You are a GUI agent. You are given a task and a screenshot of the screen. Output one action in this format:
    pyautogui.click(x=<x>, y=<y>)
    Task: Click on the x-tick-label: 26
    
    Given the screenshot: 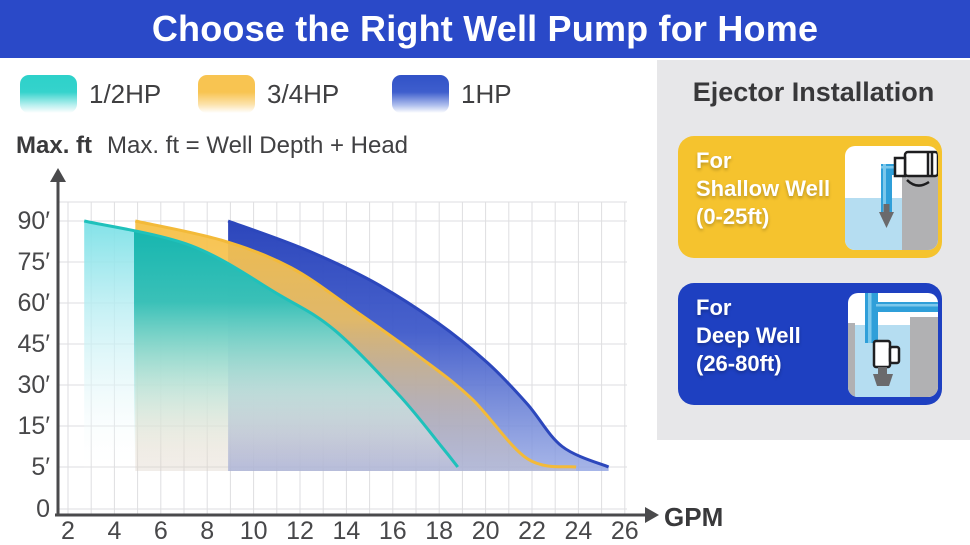 What is the action you would take?
    pyautogui.click(x=624, y=531)
    